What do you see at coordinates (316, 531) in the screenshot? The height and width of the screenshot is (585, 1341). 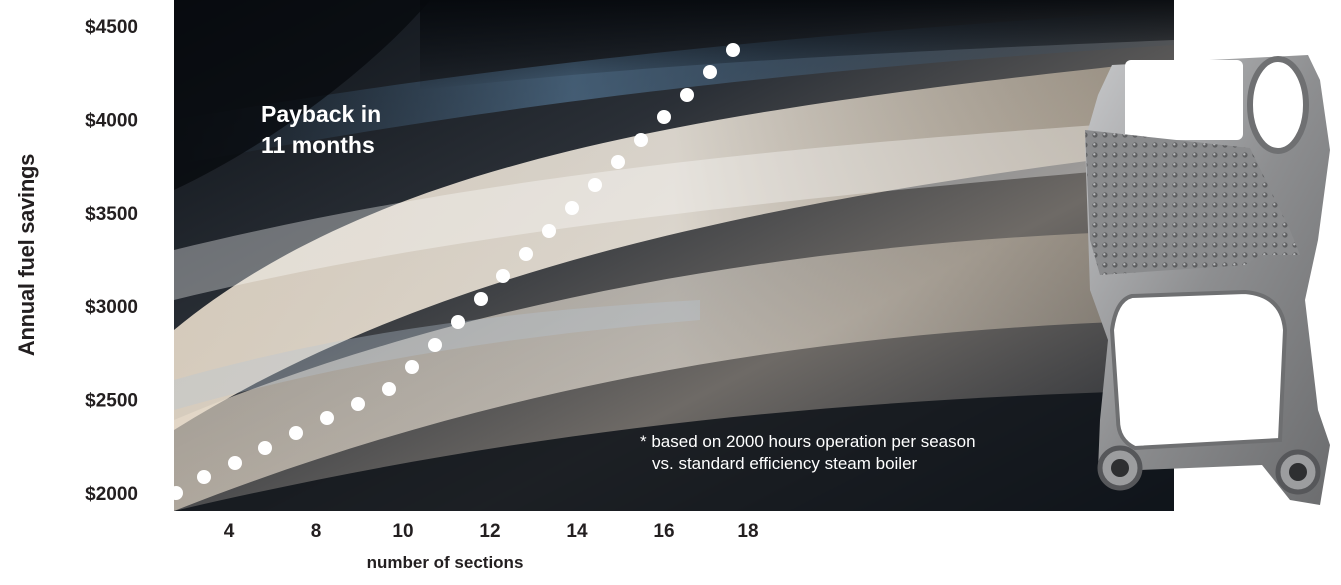 I see `x-tick-label: 8` at bounding box center [316, 531].